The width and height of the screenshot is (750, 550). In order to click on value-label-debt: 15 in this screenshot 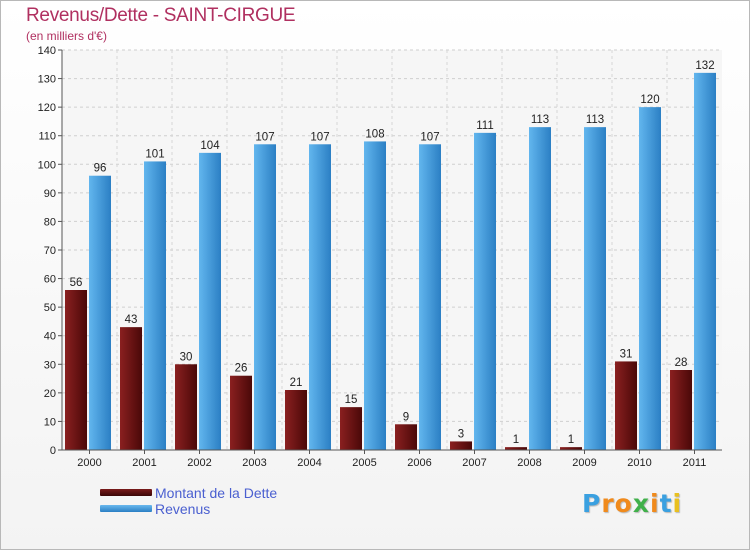, I will do `click(351, 400)`.